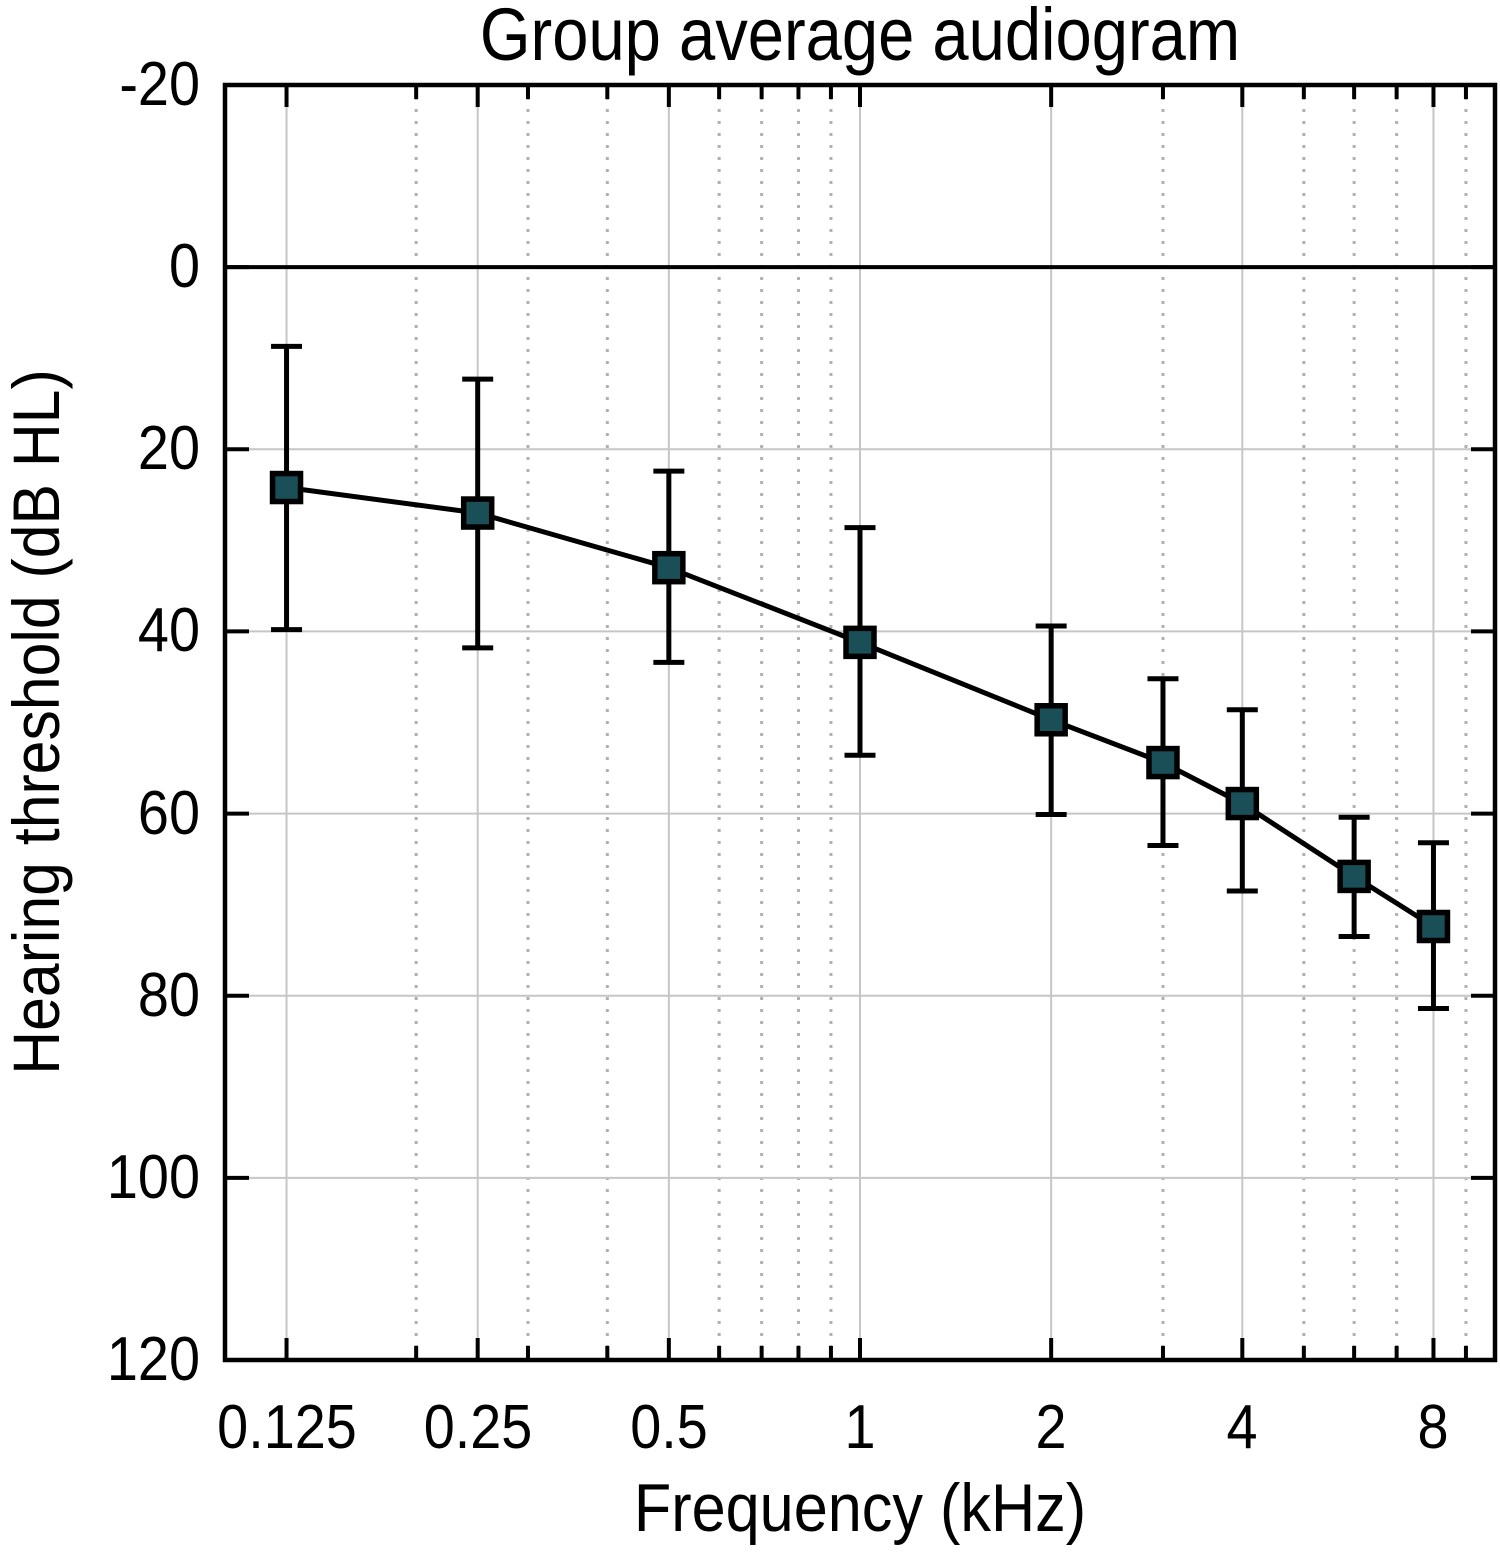  What do you see at coordinates (153, 1359) in the screenshot?
I see `y-tick-label: 120` at bounding box center [153, 1359].